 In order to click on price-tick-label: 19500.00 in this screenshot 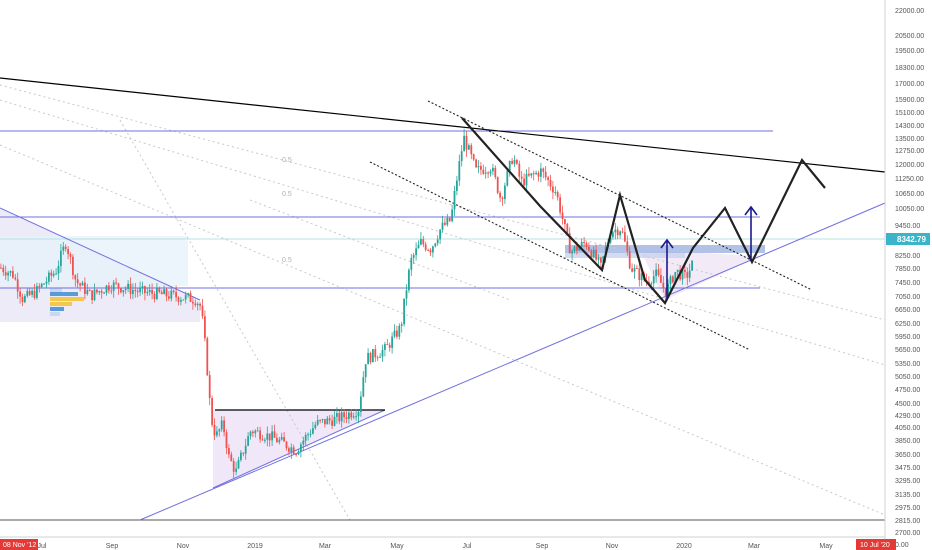, I will do `click(909, 51)`.